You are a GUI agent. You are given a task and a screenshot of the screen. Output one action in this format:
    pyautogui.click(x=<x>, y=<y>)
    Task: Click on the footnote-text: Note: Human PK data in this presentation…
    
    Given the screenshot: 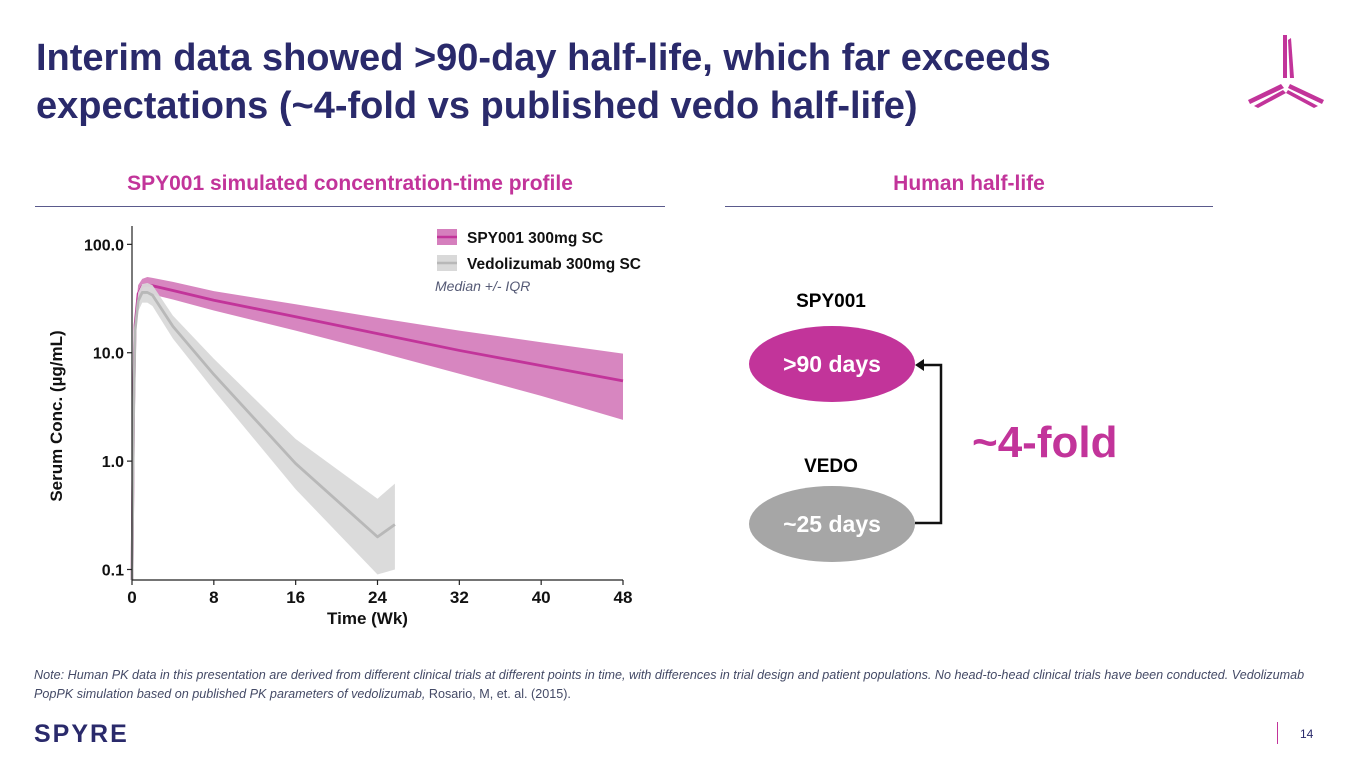 What is the action you would take?
    pyautogui.click(x=669, y=684)
    